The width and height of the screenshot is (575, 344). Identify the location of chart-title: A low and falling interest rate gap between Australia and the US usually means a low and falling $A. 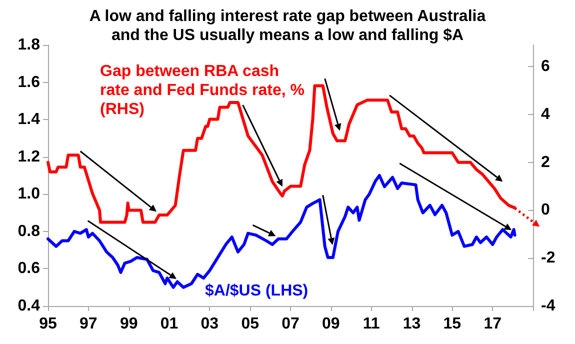
(287, 26).